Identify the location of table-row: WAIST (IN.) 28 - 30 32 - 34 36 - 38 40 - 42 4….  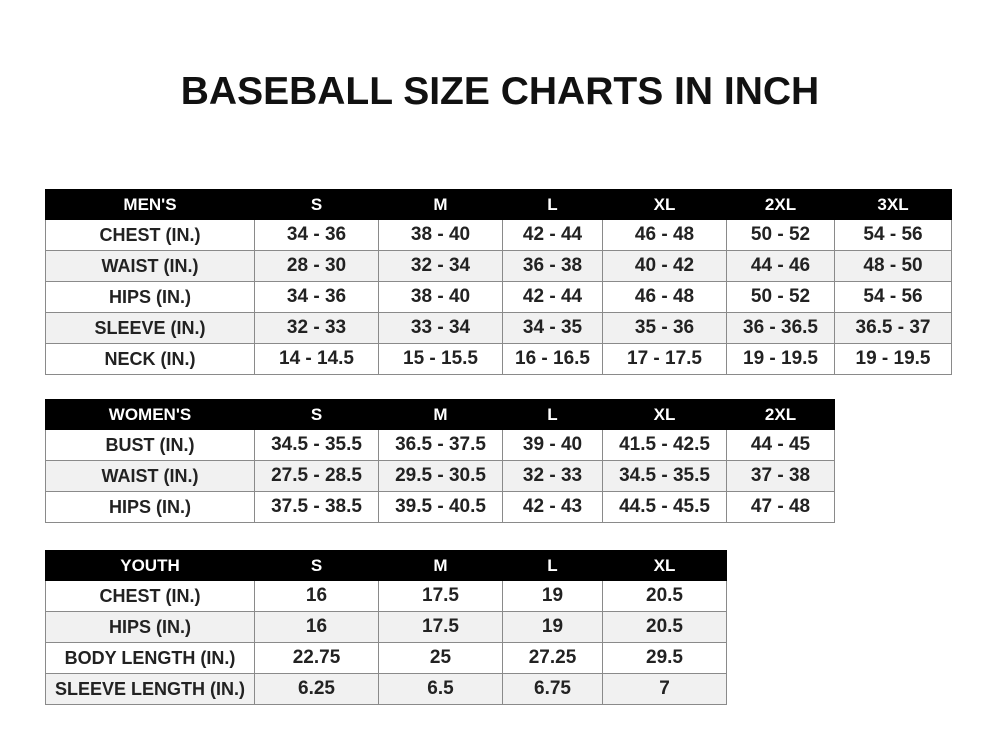
(498, 266).